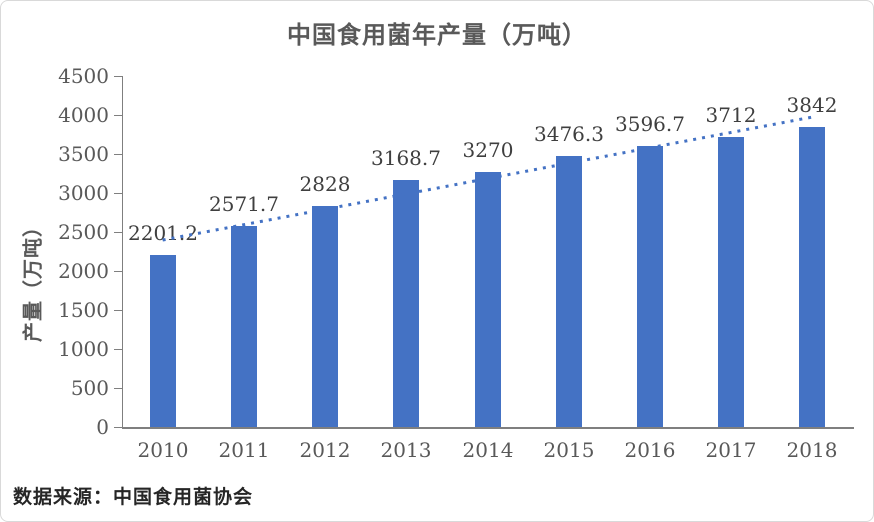 The width and height of the screenshot is (874, 522). What do you see at coordinates (244, 326) in the screenshot?
I see `bar-2011` at bounding box center [244, 326].